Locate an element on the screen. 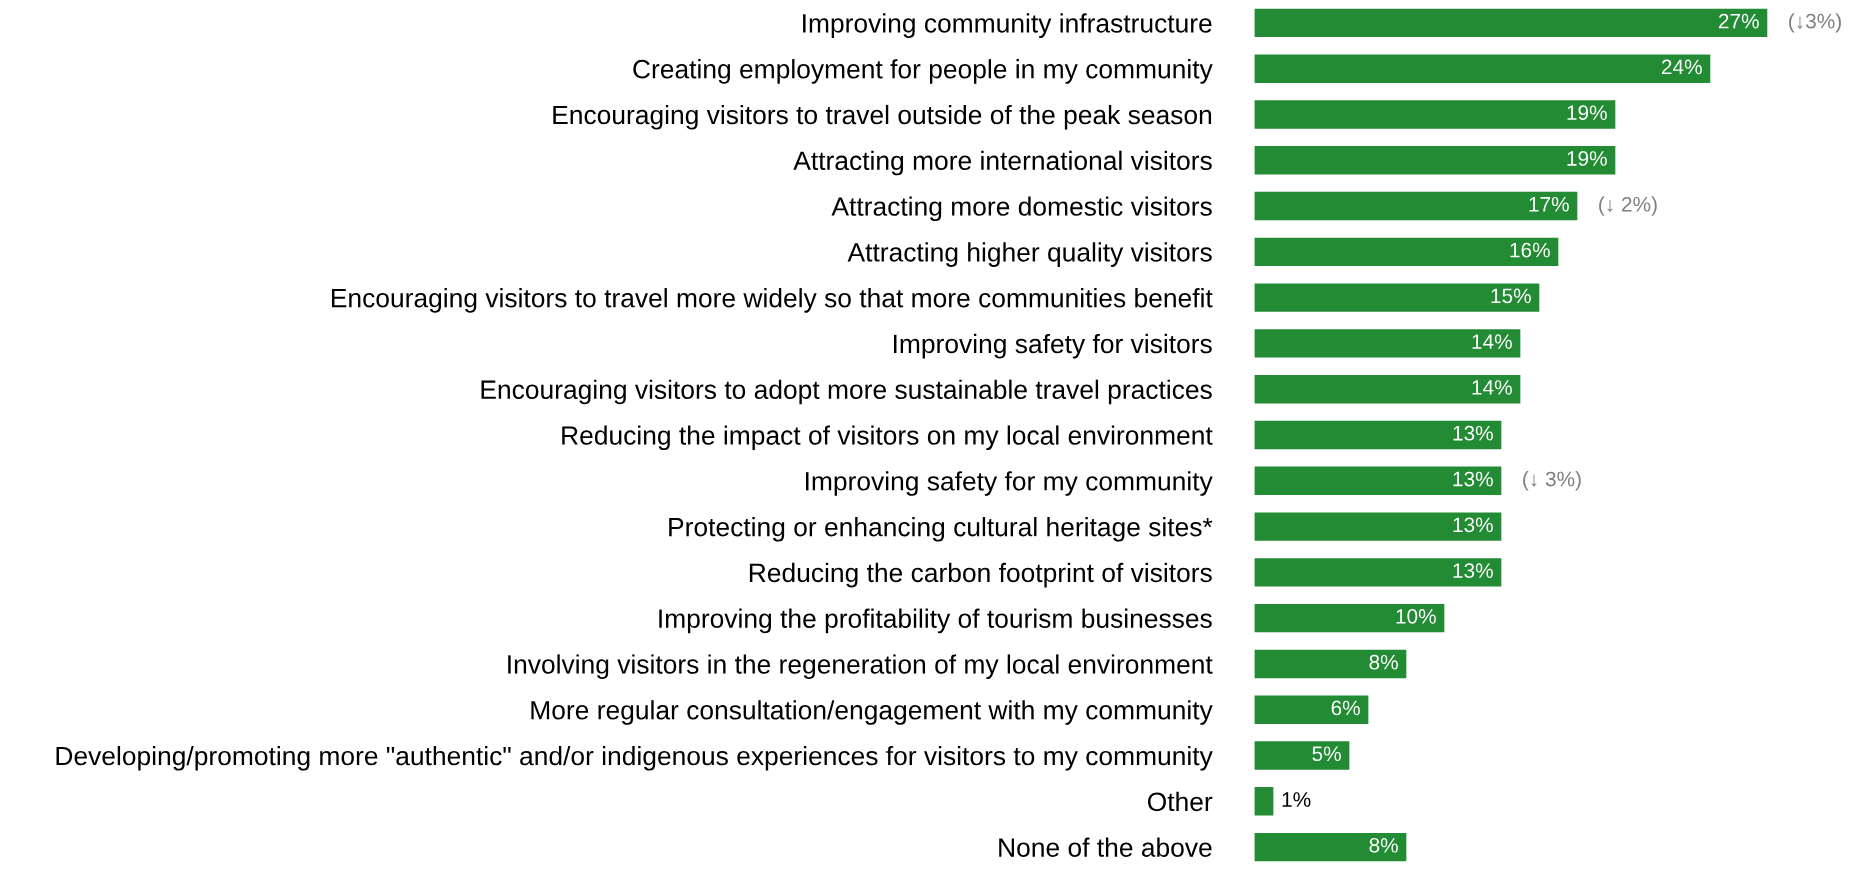 The width and height of the screenshot is (1875, 870). y-tick-label: Improving community infrastructure is located at coordinates (1007, 25).